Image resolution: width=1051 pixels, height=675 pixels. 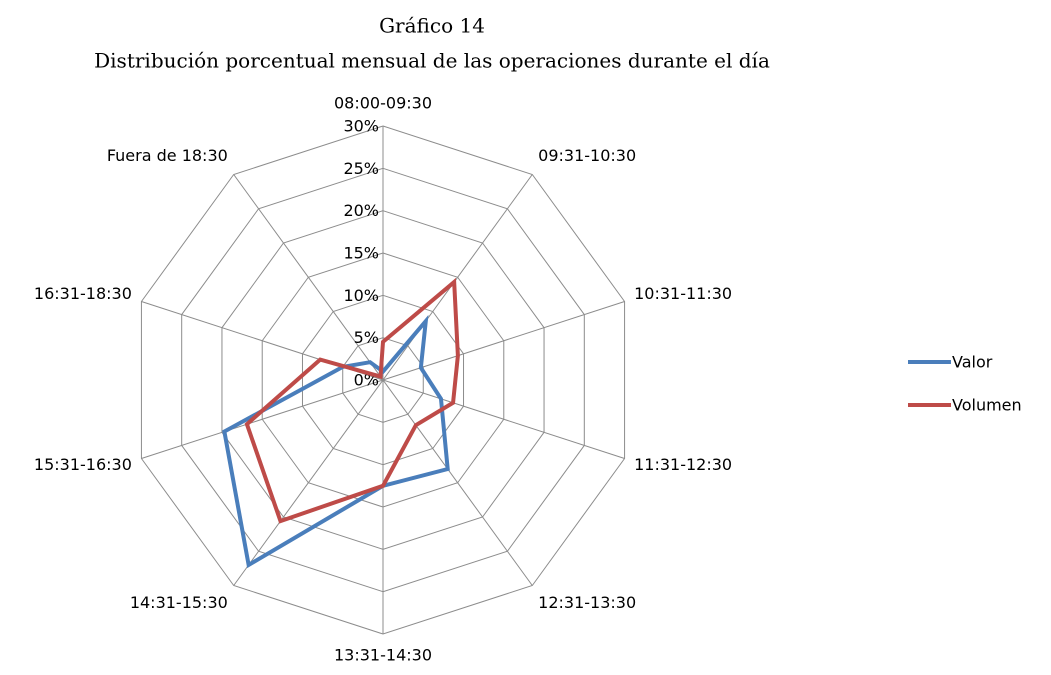 What do you see at coordinates (683, 293) in the screenshot?
I see `category-label: 10:31-11:30` at bounding box center [683, 293].